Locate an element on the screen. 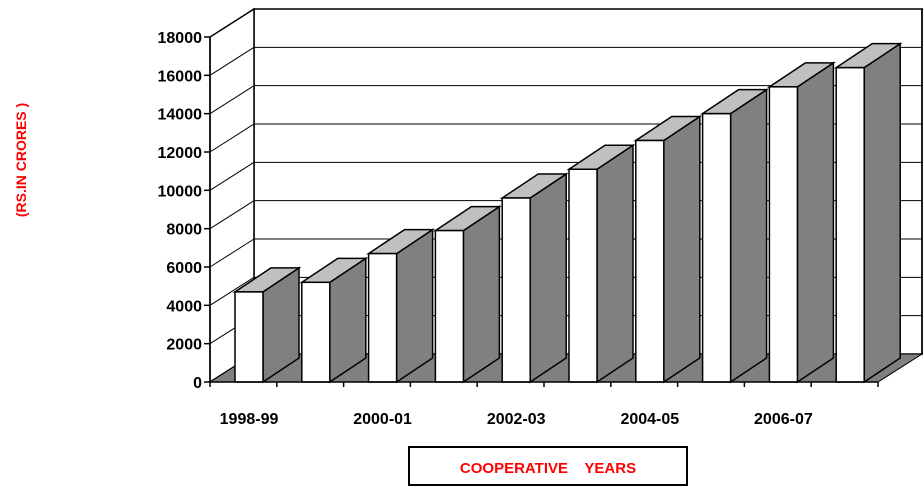  y-tick-label: 2000 is located at coordinates (184, 345).